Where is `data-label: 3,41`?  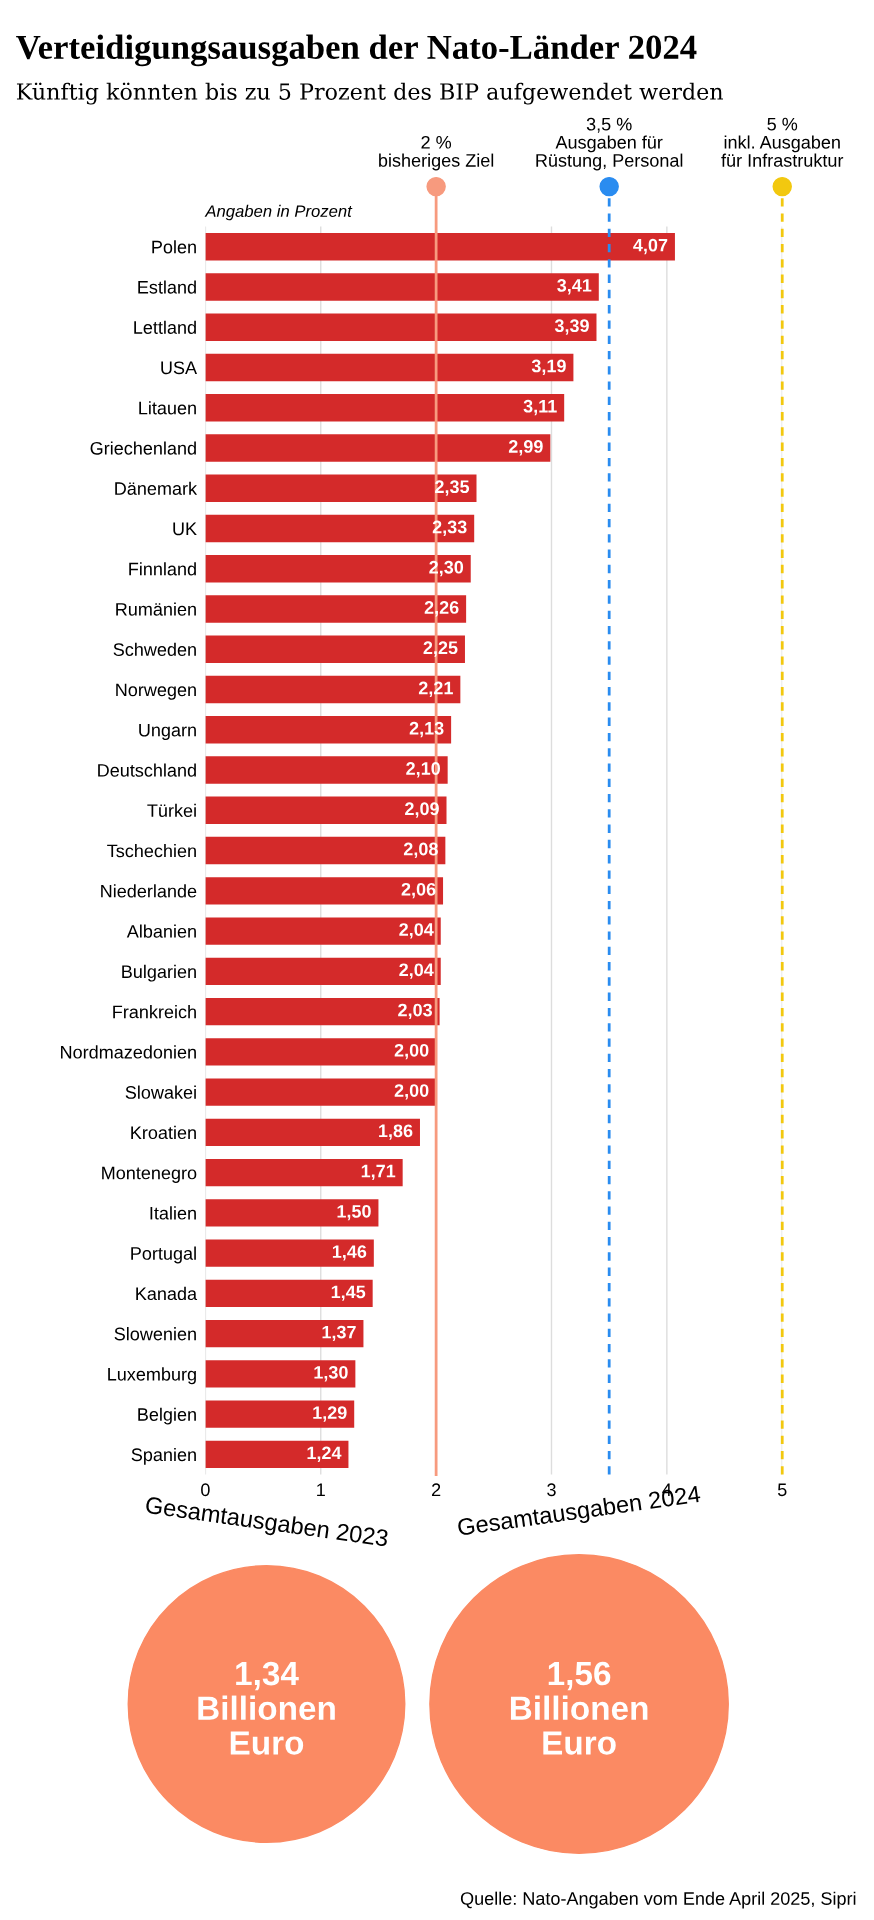
data-label: 3,41 is located at coordinates (574, 287).